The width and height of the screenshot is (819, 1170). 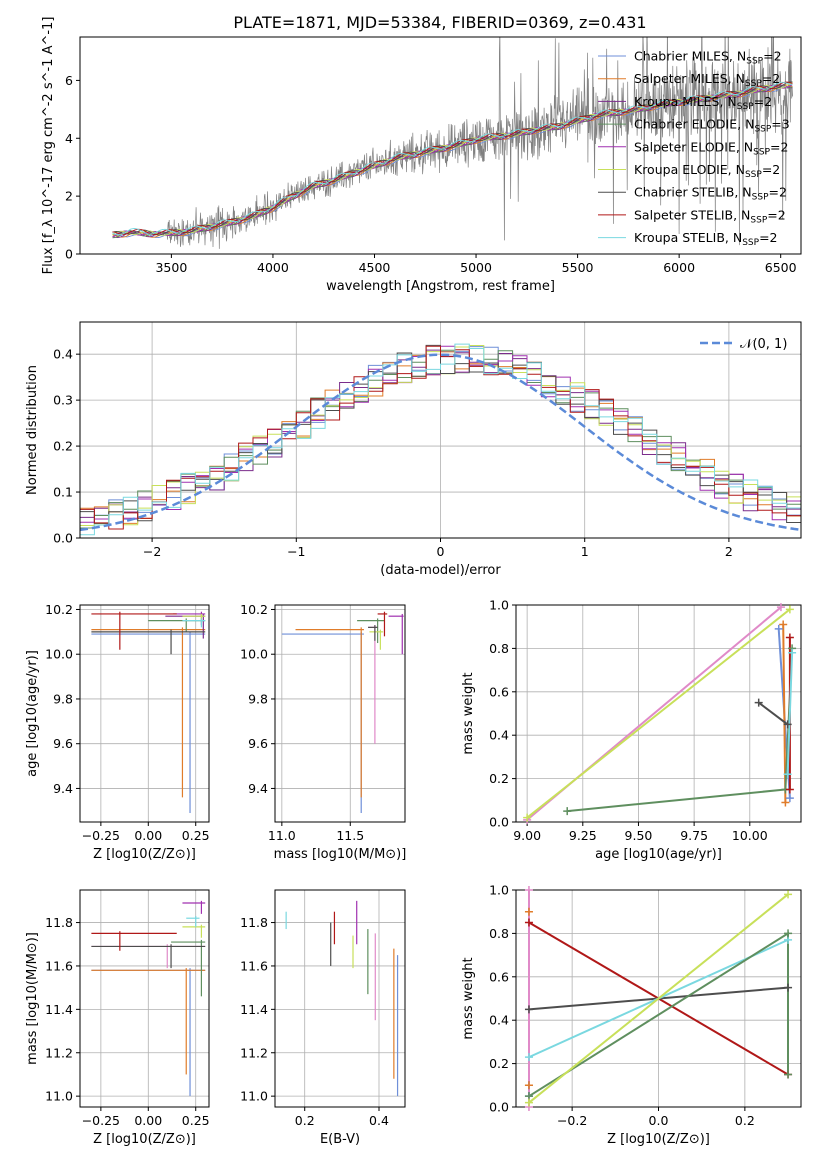 What do you see at coordinates (254, 609) in the screenshot?
I see `y-tick-label: 10.2` at bounding box center [254, 609].